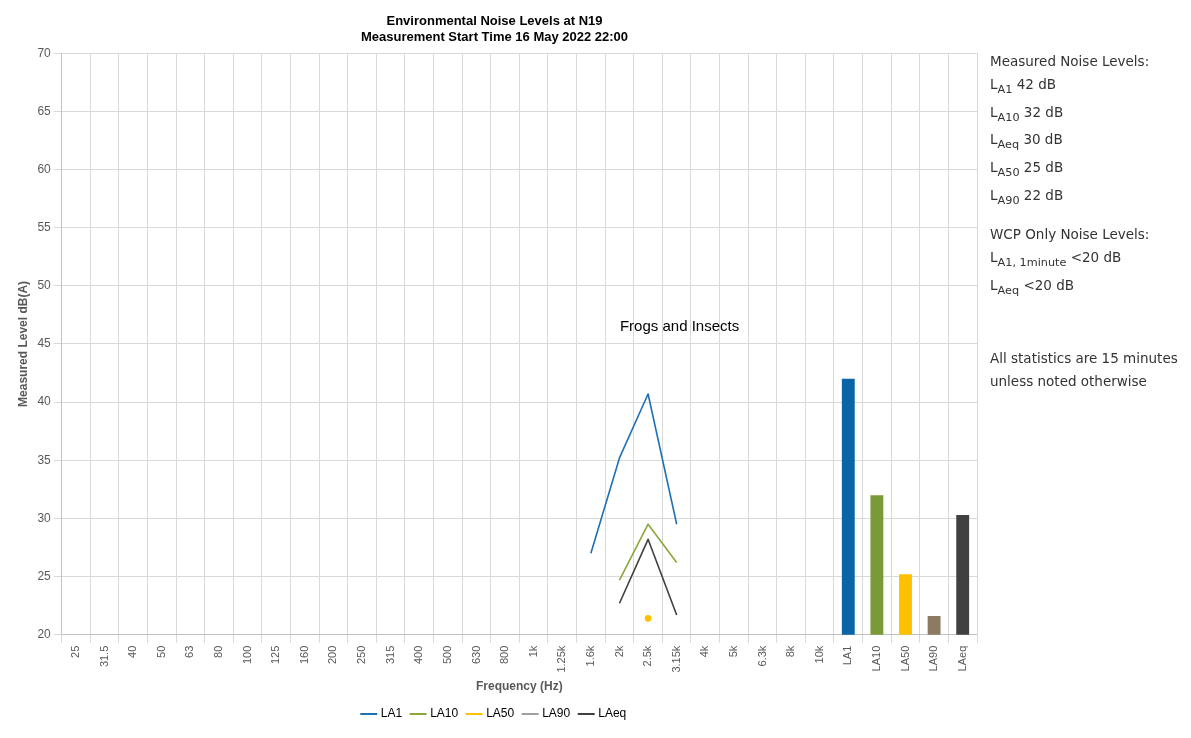 The width and height of the screenshot is (1191, 738). I want to click on y-tick-label: 40, so click(44, 401).